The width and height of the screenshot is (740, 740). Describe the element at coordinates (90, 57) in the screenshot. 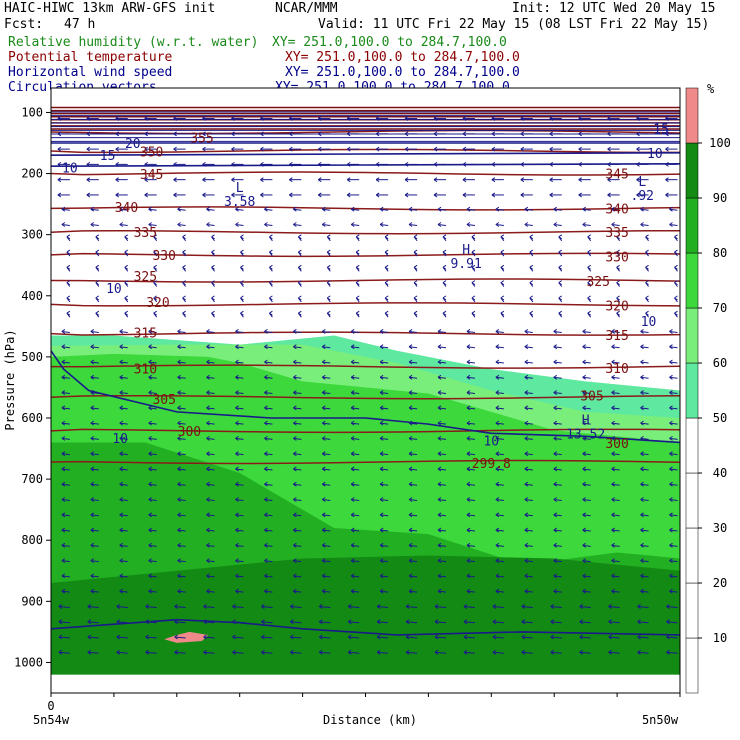

I see `field-theta-name: Potential temperature` at that location.